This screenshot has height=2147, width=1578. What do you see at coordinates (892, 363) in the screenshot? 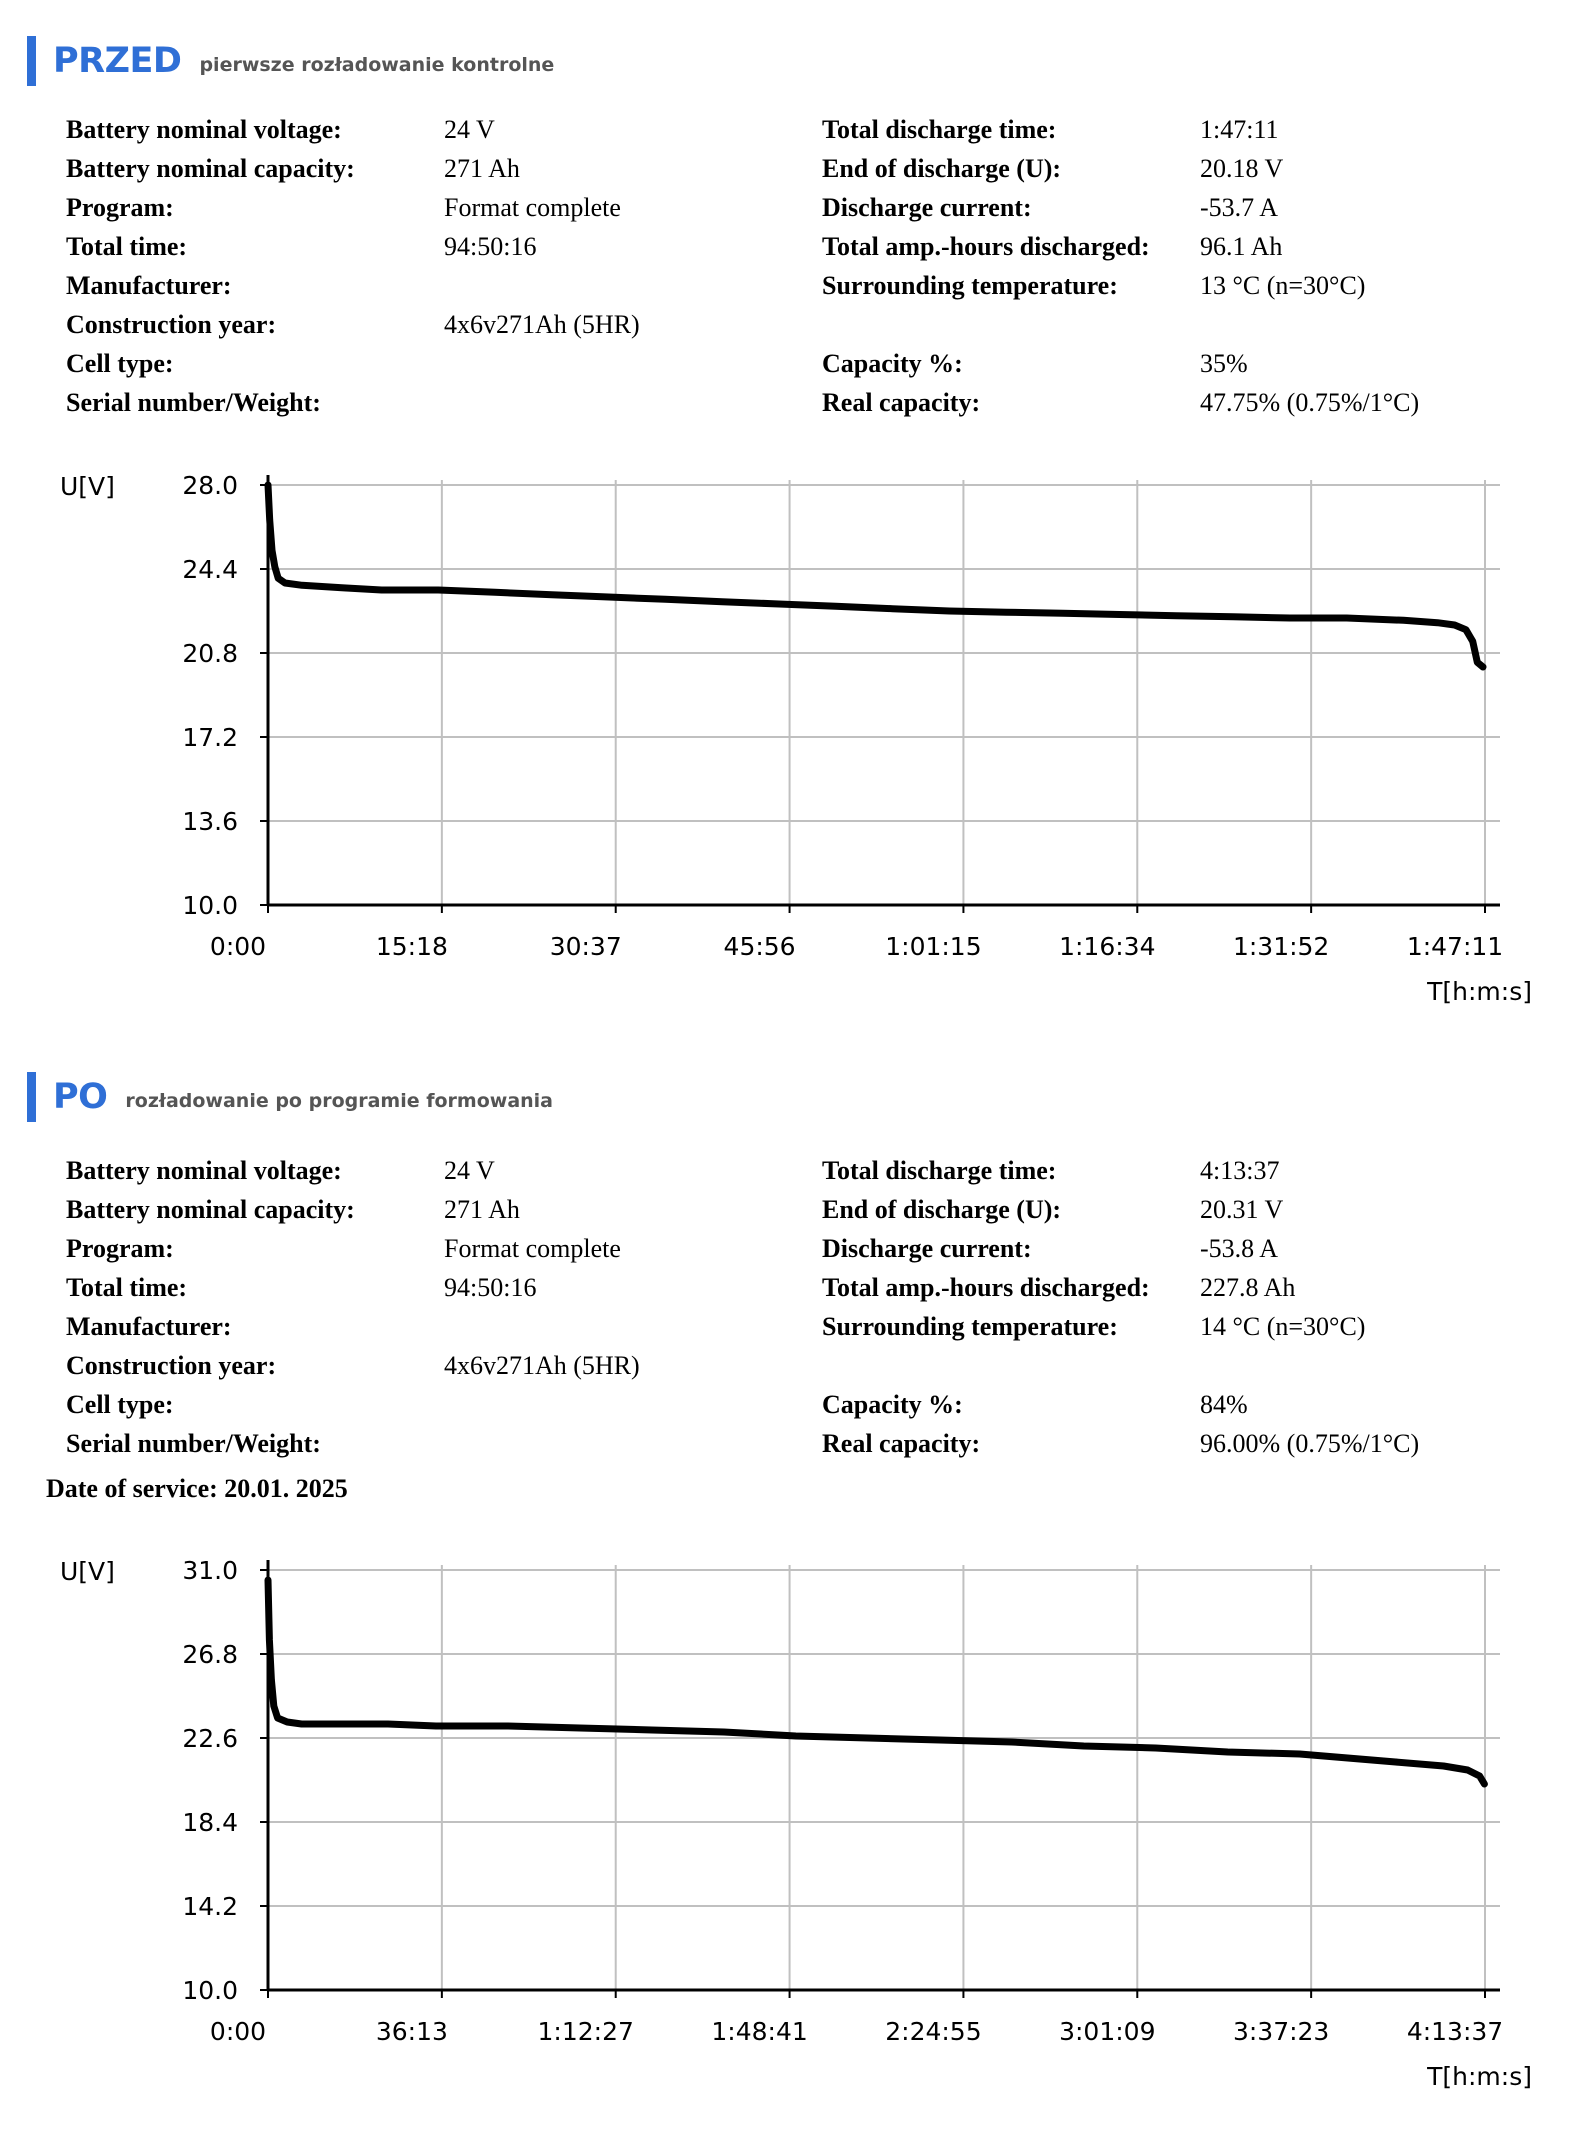
I see `info-label: Capacity %:` at bounding box center [892, 363].